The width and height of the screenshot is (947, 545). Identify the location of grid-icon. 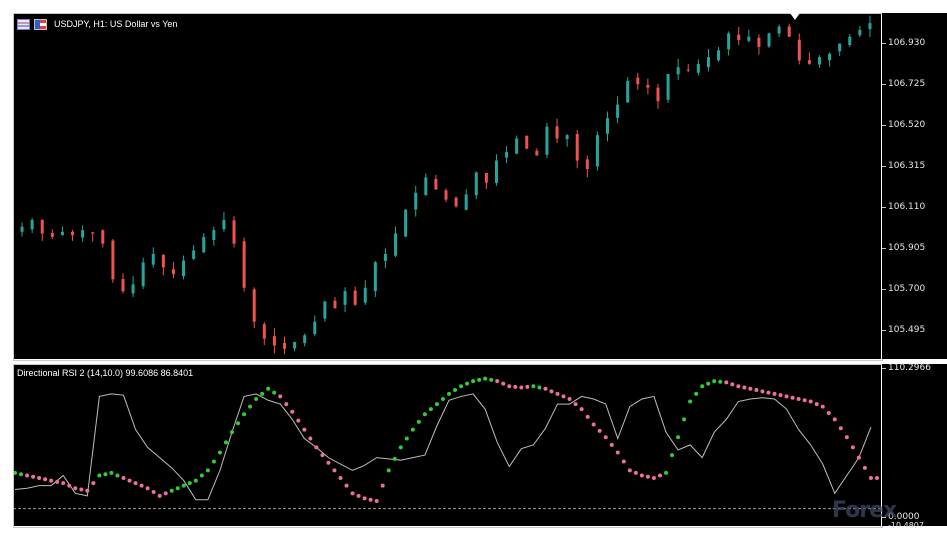
(23, 24).